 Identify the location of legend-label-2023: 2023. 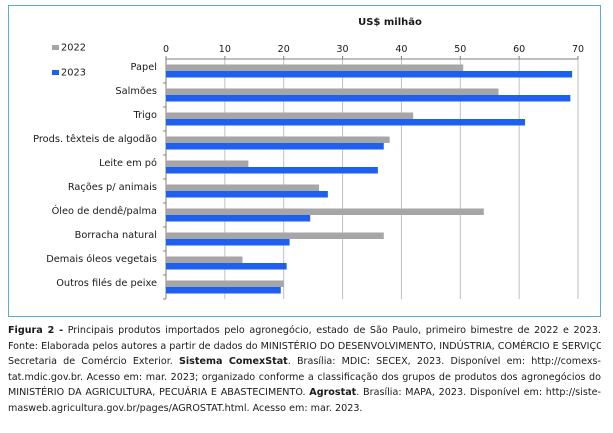
(73, 73).